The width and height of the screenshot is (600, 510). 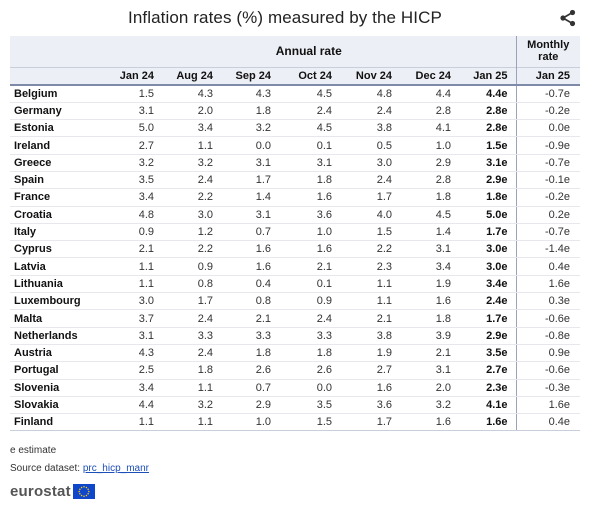 I want to click on annual-rate-header: Annual rate, so click(x=309, y=51).